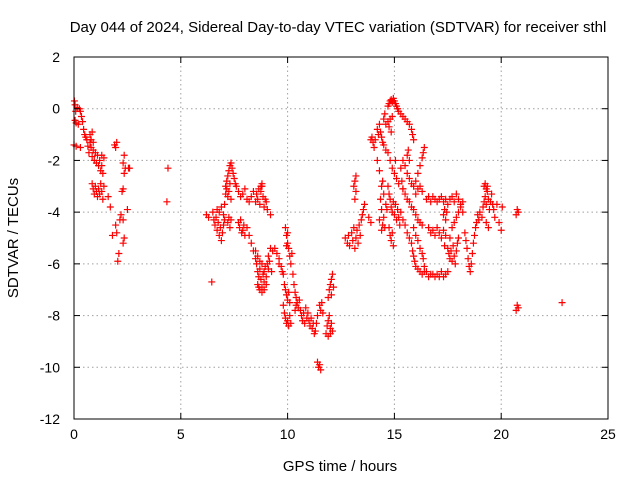  I want to click on y-tick-label: 0, so click(56, 109).